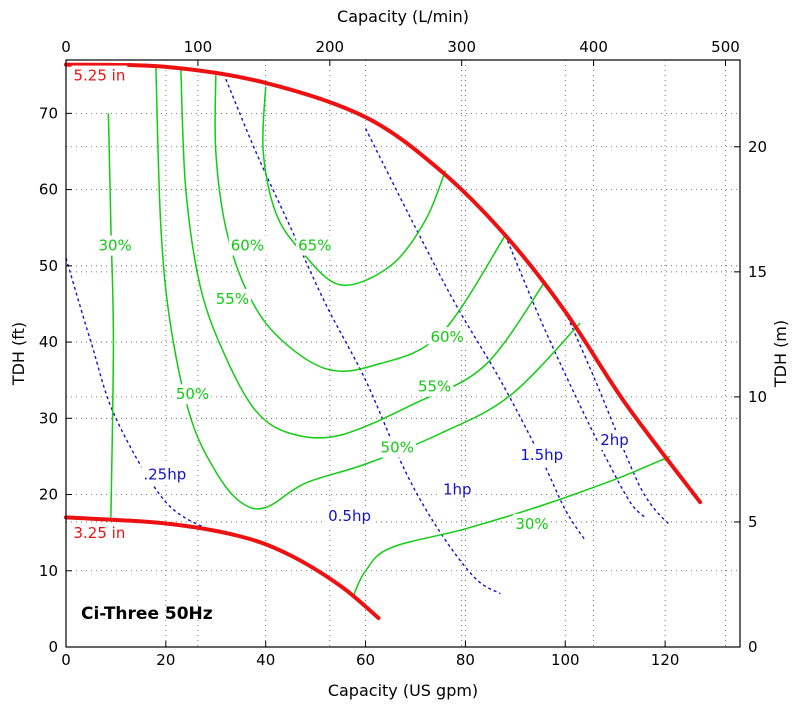 This screenshot has height=706, width=800. I want to click on curve-label-text: 1.5hp, so click(541, 455).